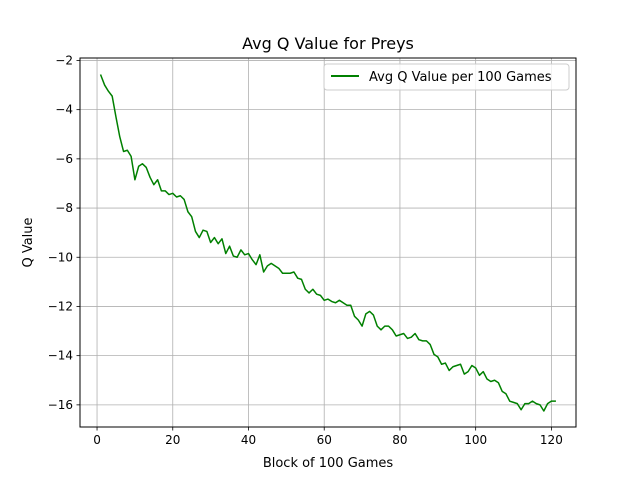 This screenshot has width=640, height=480. Describe the element at coordinates (64, 110) in the screenshot. I see `y-tick-label: −4` at that location.